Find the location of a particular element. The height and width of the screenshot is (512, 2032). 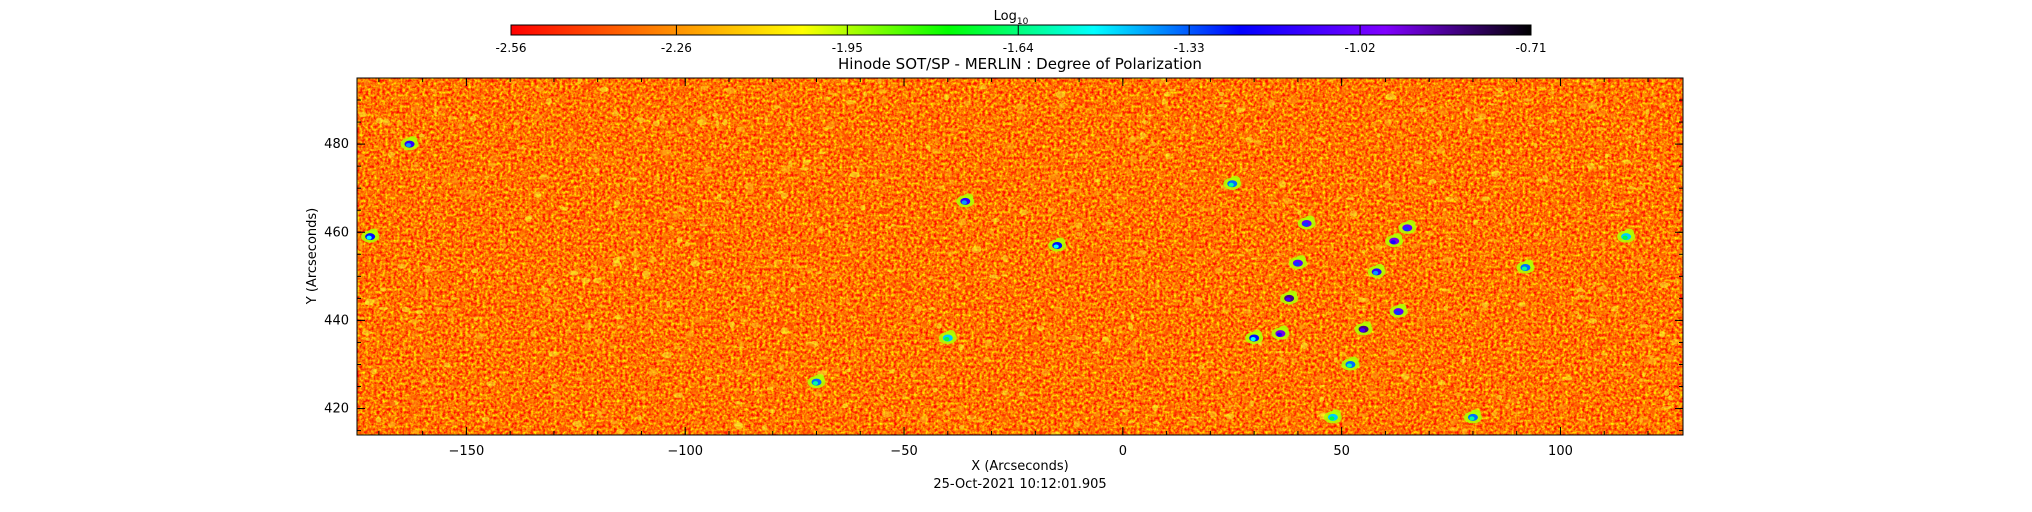

x-tick-label: 0 is located at coordinates (1123, 451).